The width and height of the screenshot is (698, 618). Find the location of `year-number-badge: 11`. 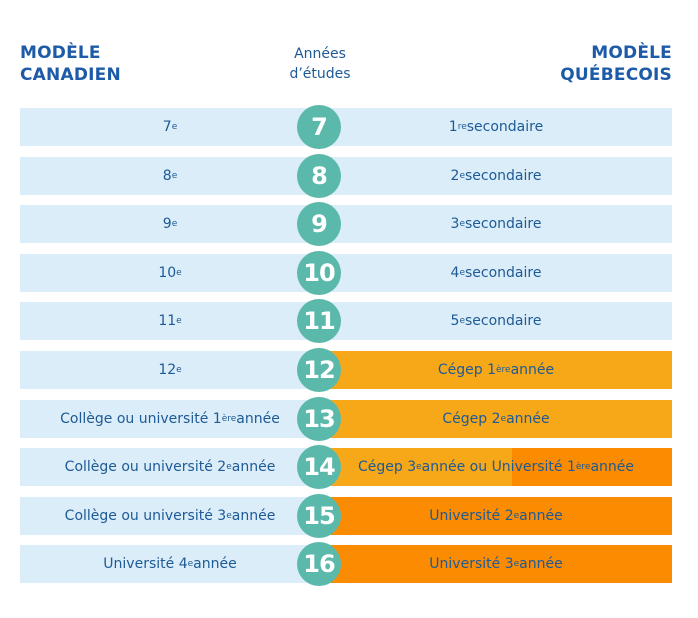

year-number-badge: 11 is located at coordinates (319, 321).